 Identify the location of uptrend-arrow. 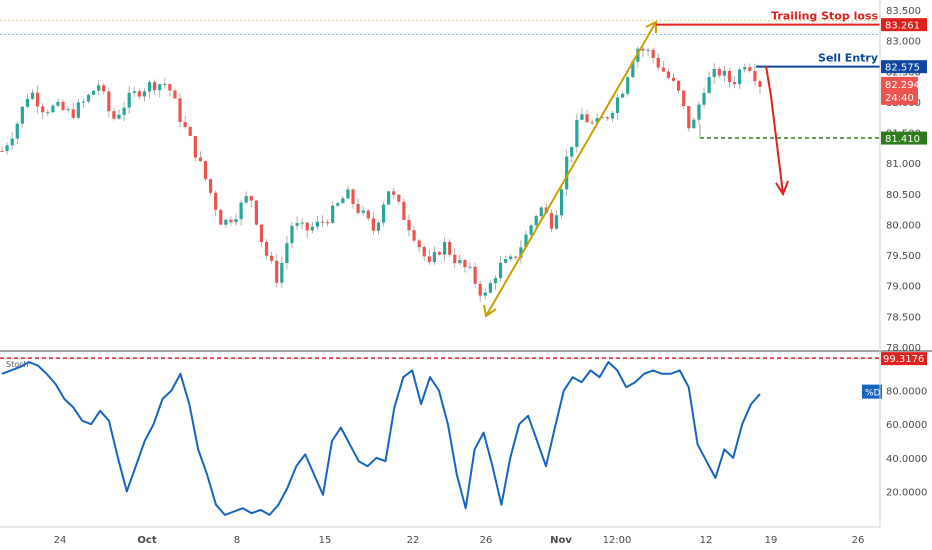
(571, 169).